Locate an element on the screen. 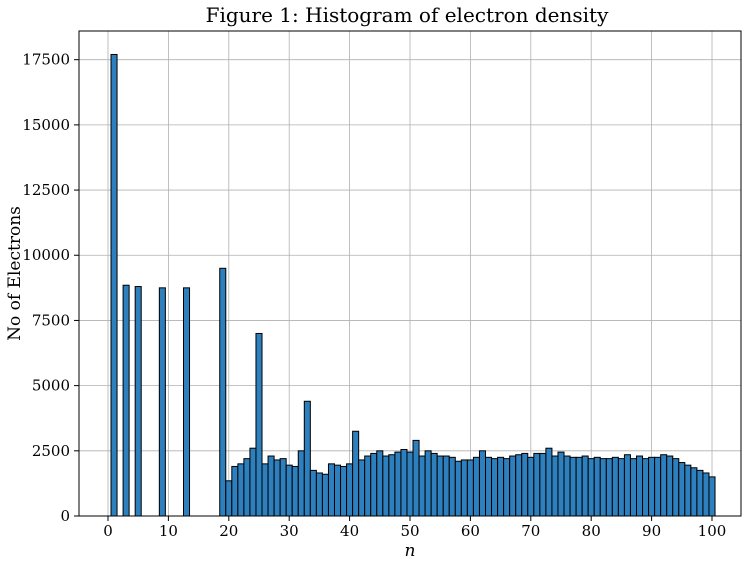  y-tick-label: 0 is located at coordinates (65, 516).